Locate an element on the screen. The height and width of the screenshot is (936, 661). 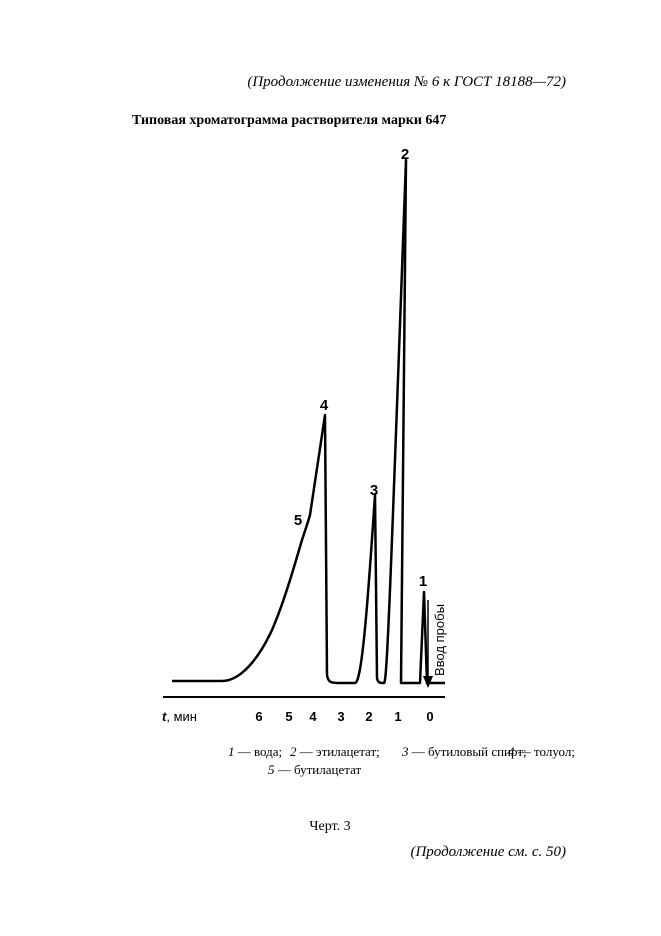
axis-label: t, мин is located at coordinates (179, 716).